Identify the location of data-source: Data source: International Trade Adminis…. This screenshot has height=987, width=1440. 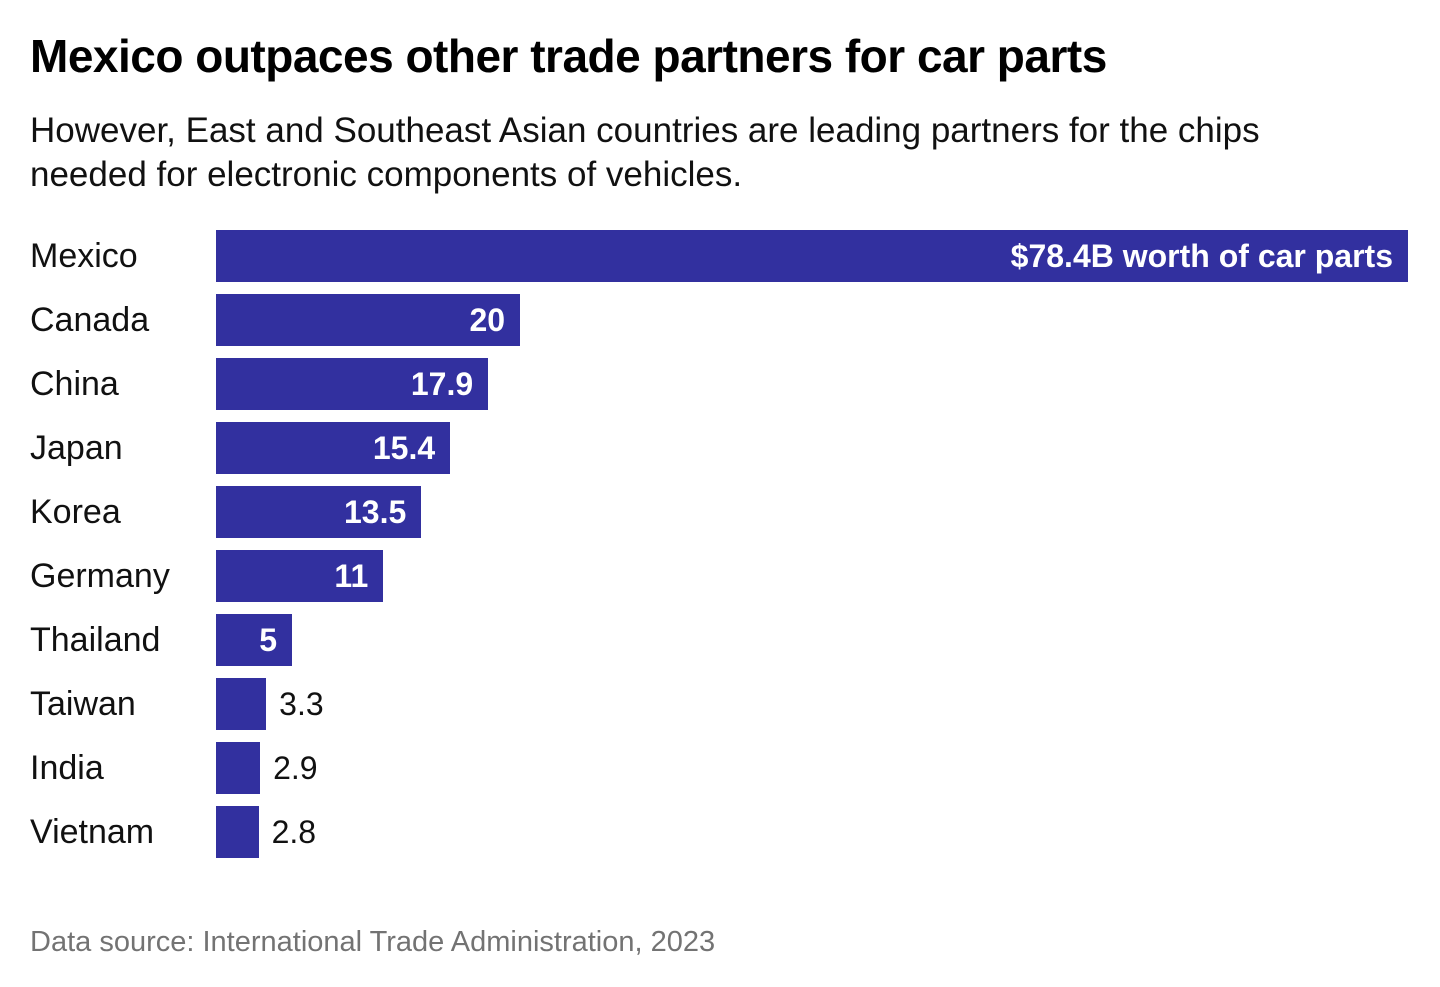
(373, 942).